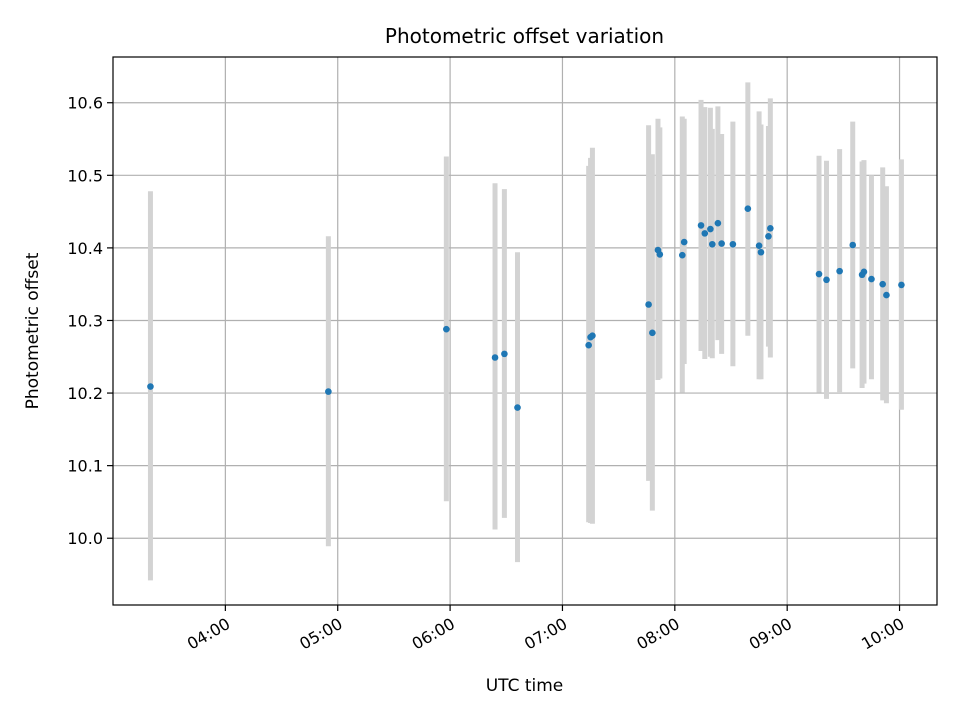  I want to click on y-tick-label: 10.5, so click(85, 175).